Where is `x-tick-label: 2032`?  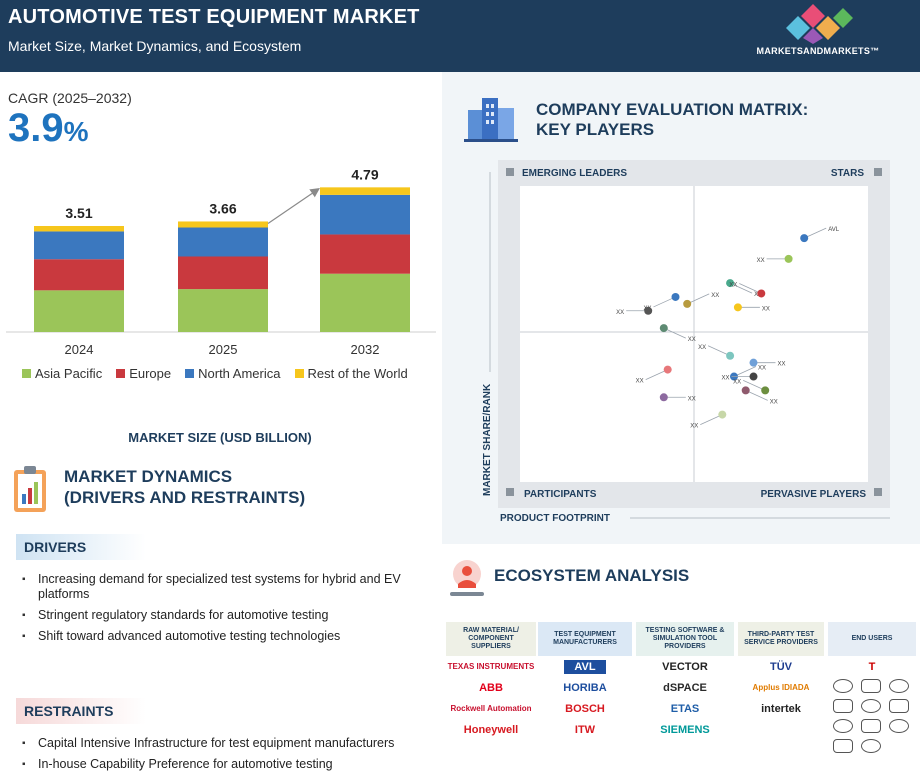 x-tick-label: 2032 is located at coordinates (365, 349).